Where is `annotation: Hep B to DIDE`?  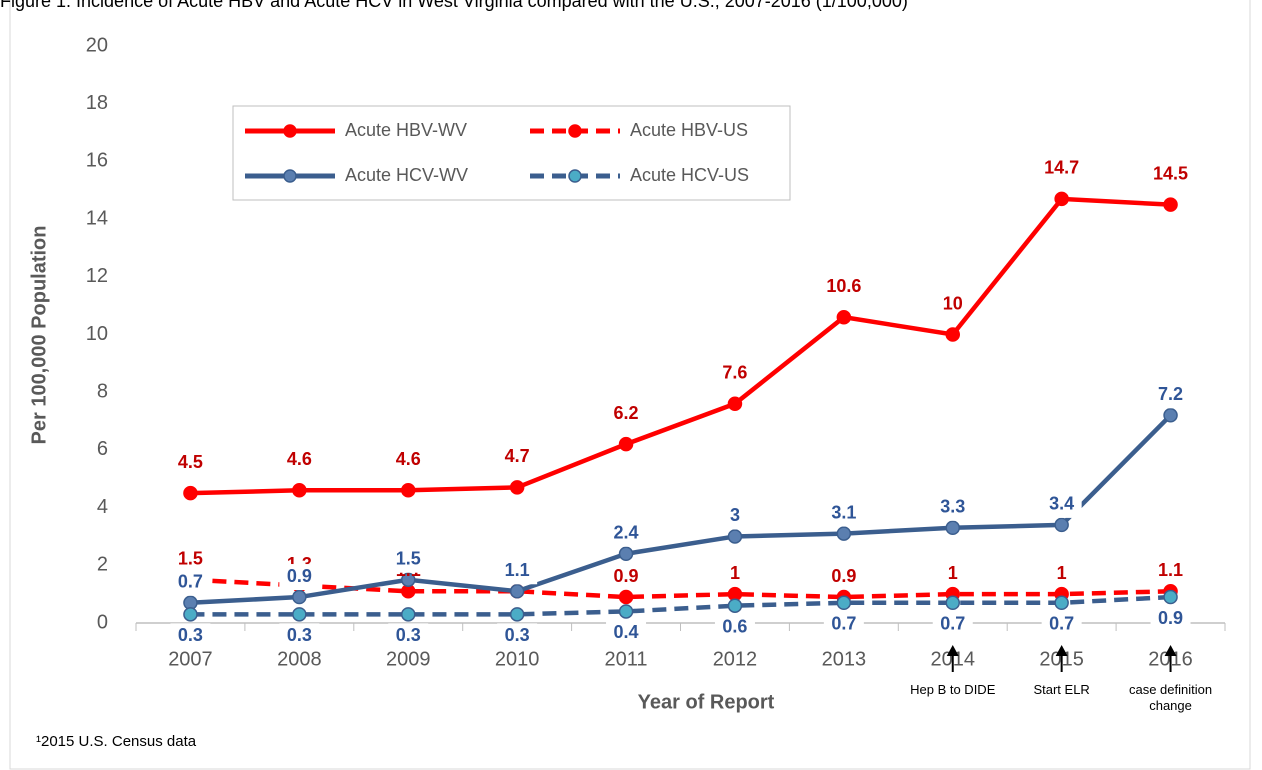
annotation: Hep B to DIDE is located at coordinates (953, 689).